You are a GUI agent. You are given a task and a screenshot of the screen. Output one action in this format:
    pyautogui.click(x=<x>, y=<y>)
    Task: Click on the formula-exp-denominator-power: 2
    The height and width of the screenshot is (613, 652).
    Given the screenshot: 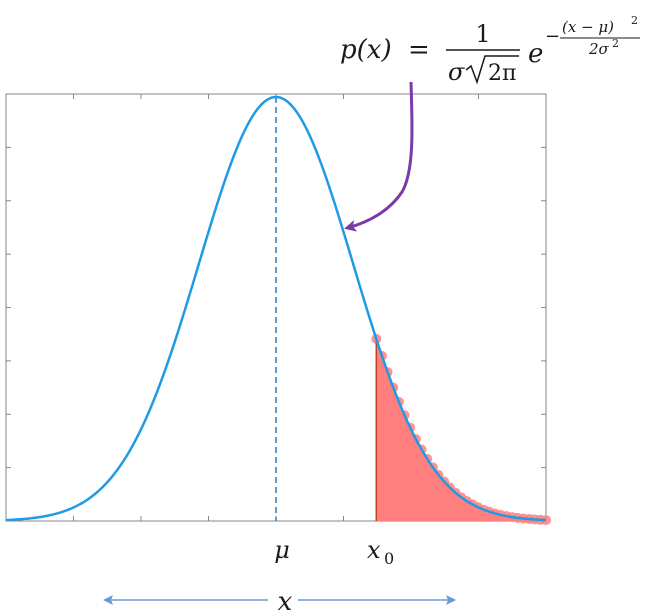 What is the action you would take?
    pyautogui.click(x=615, y=43)
    